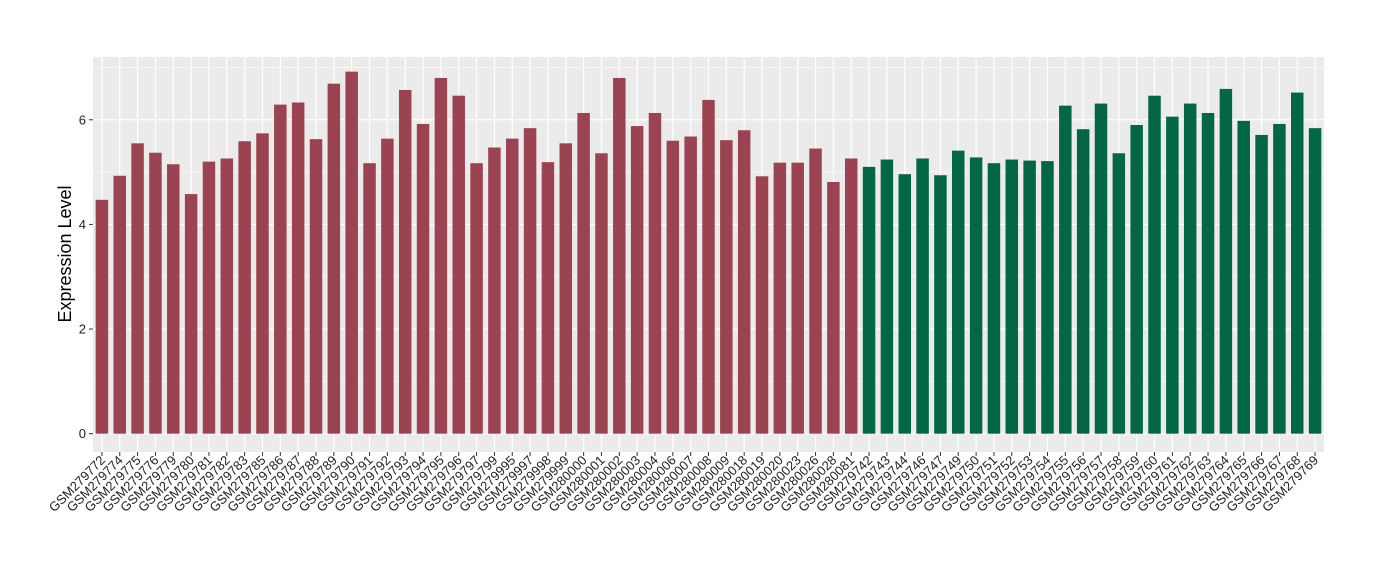 The width and height of the screenshot is (1380, 580). I want to click on bar-GSM279753, so click(1029, 297).